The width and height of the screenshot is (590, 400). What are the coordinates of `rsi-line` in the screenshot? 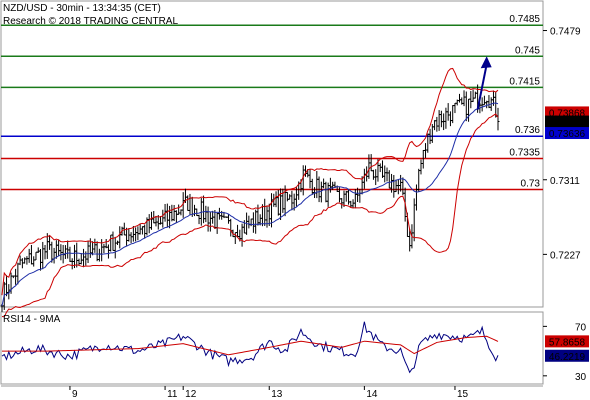 It's located at (250, 347).